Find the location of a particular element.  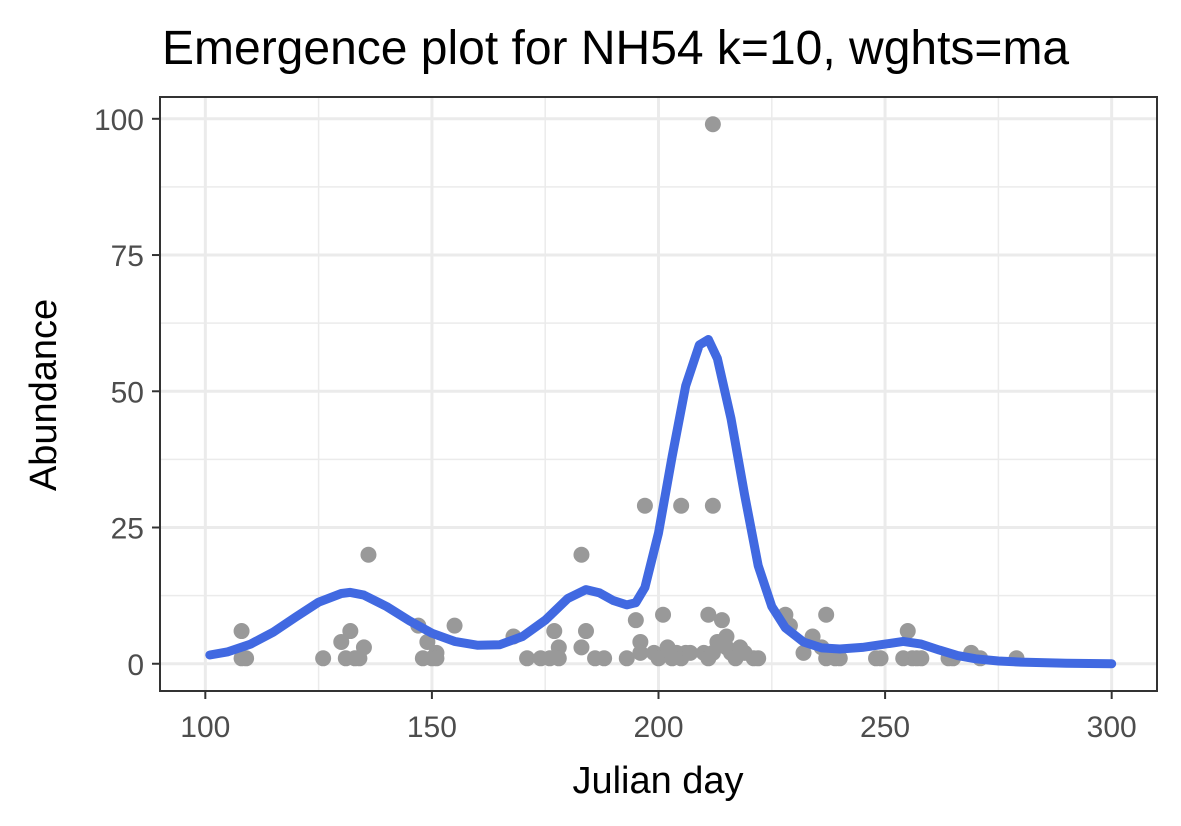

y-tick-label: 25 is located at coordinates (127, 529).